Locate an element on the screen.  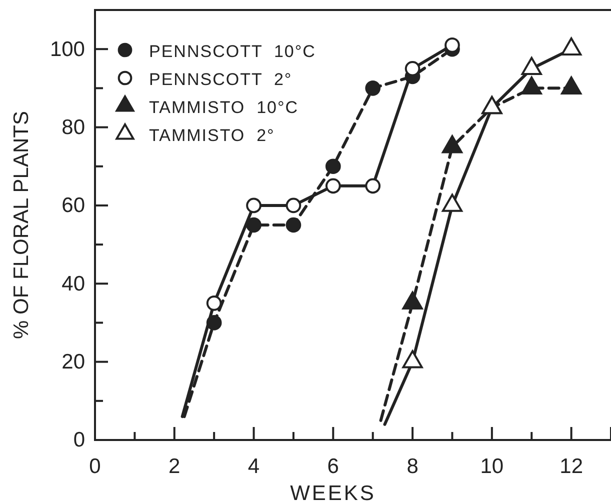
y-tick-label: 20 is located at coordinates (73, 362).